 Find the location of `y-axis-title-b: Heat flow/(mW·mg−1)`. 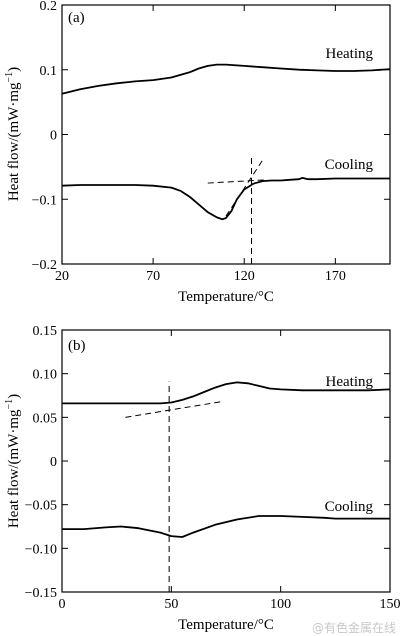

y-axis-title-b: Heat flow/(mW·mg−1) is located at coordinates (13, 461).